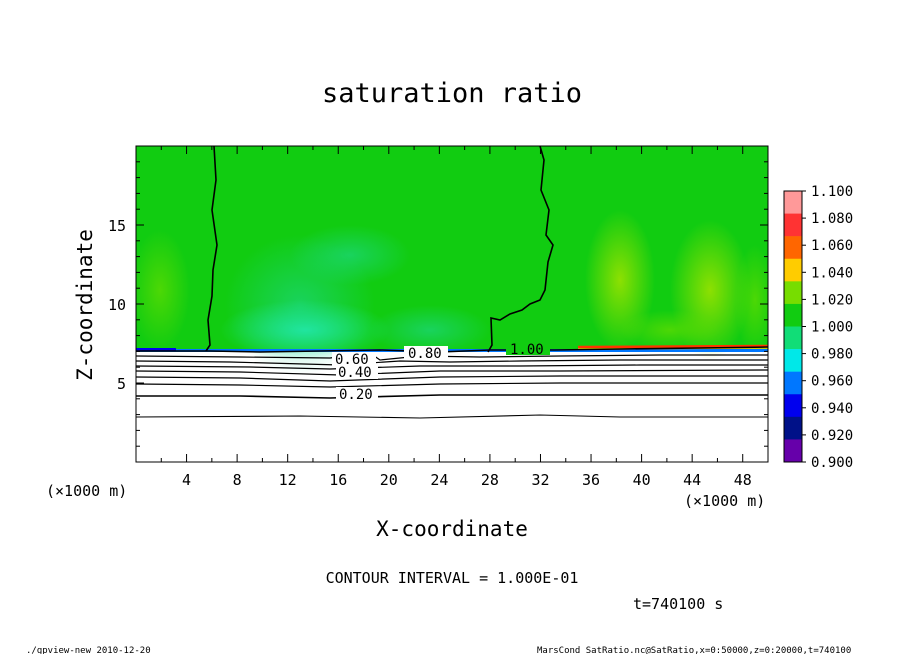 Image resolution: width=904 pixels, height=654 pixels. Describe the element at coordinates (452, 529) in the screenshot. I see `x-axis-label: X-coordinate` at that location.